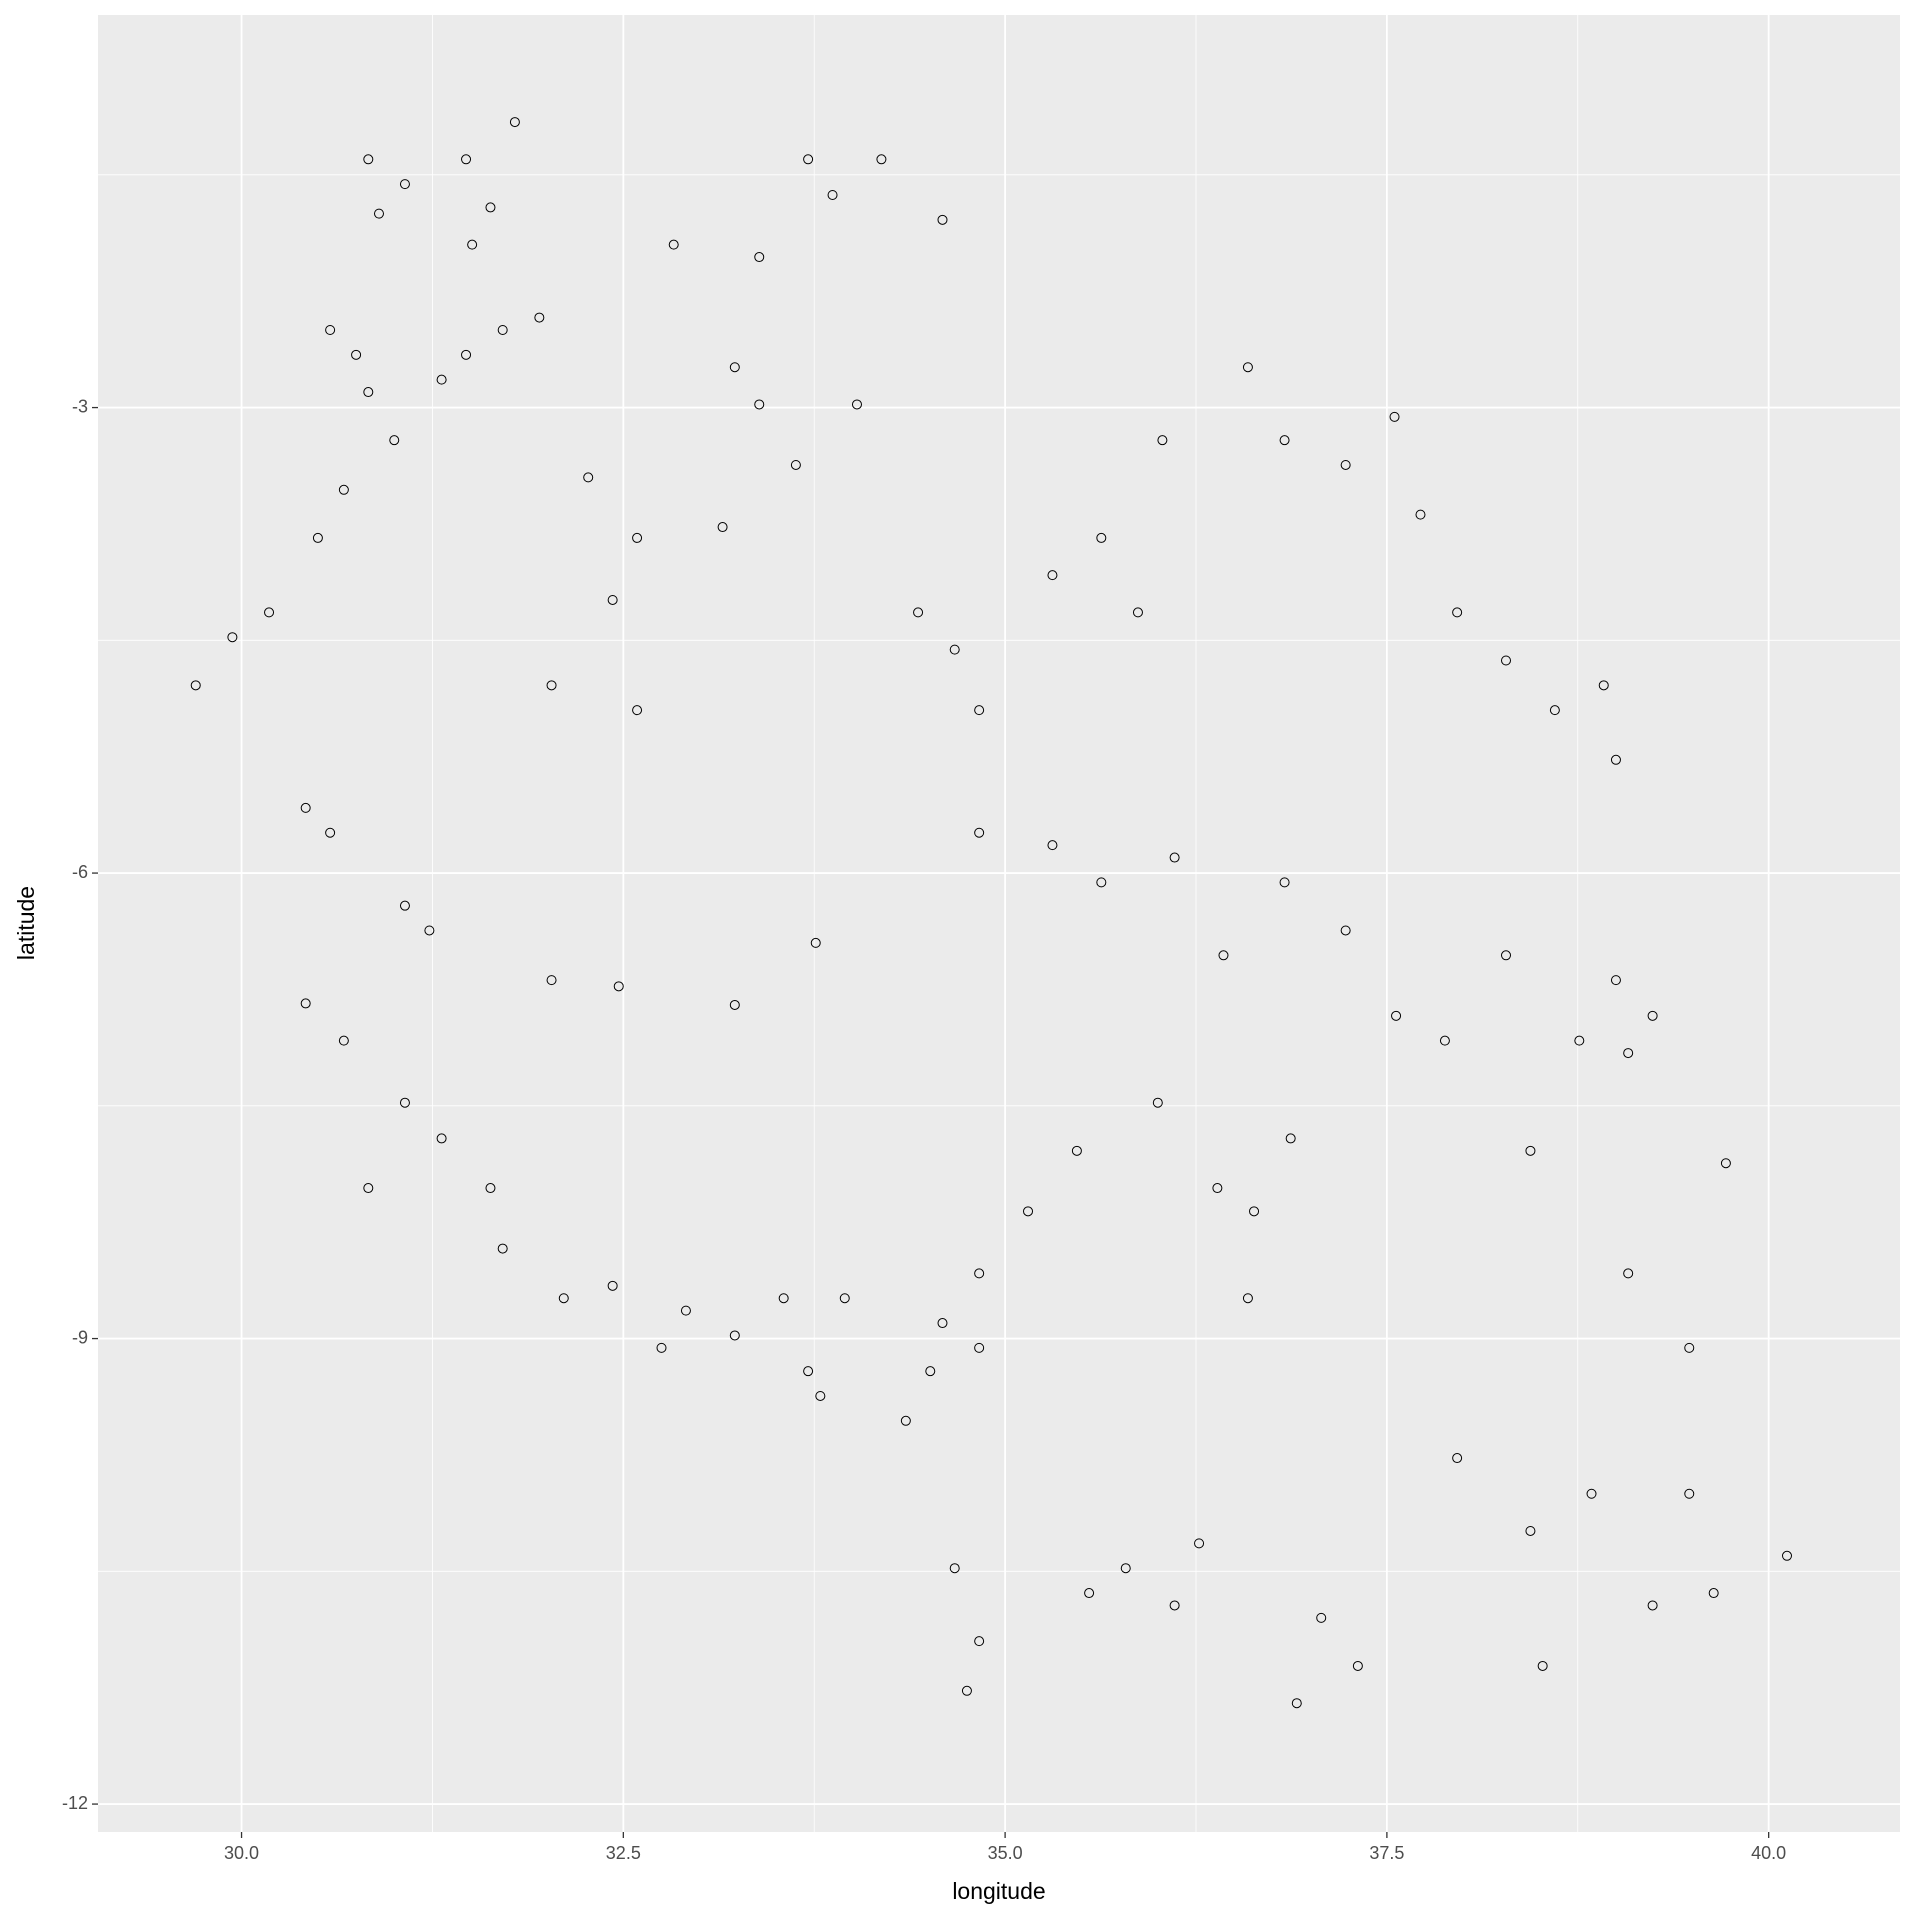  What do you see at coordinates (1005, 1853) in the screenshot?
I see `x-tick-label: 35.0` at bounding box center [1005, 1853].